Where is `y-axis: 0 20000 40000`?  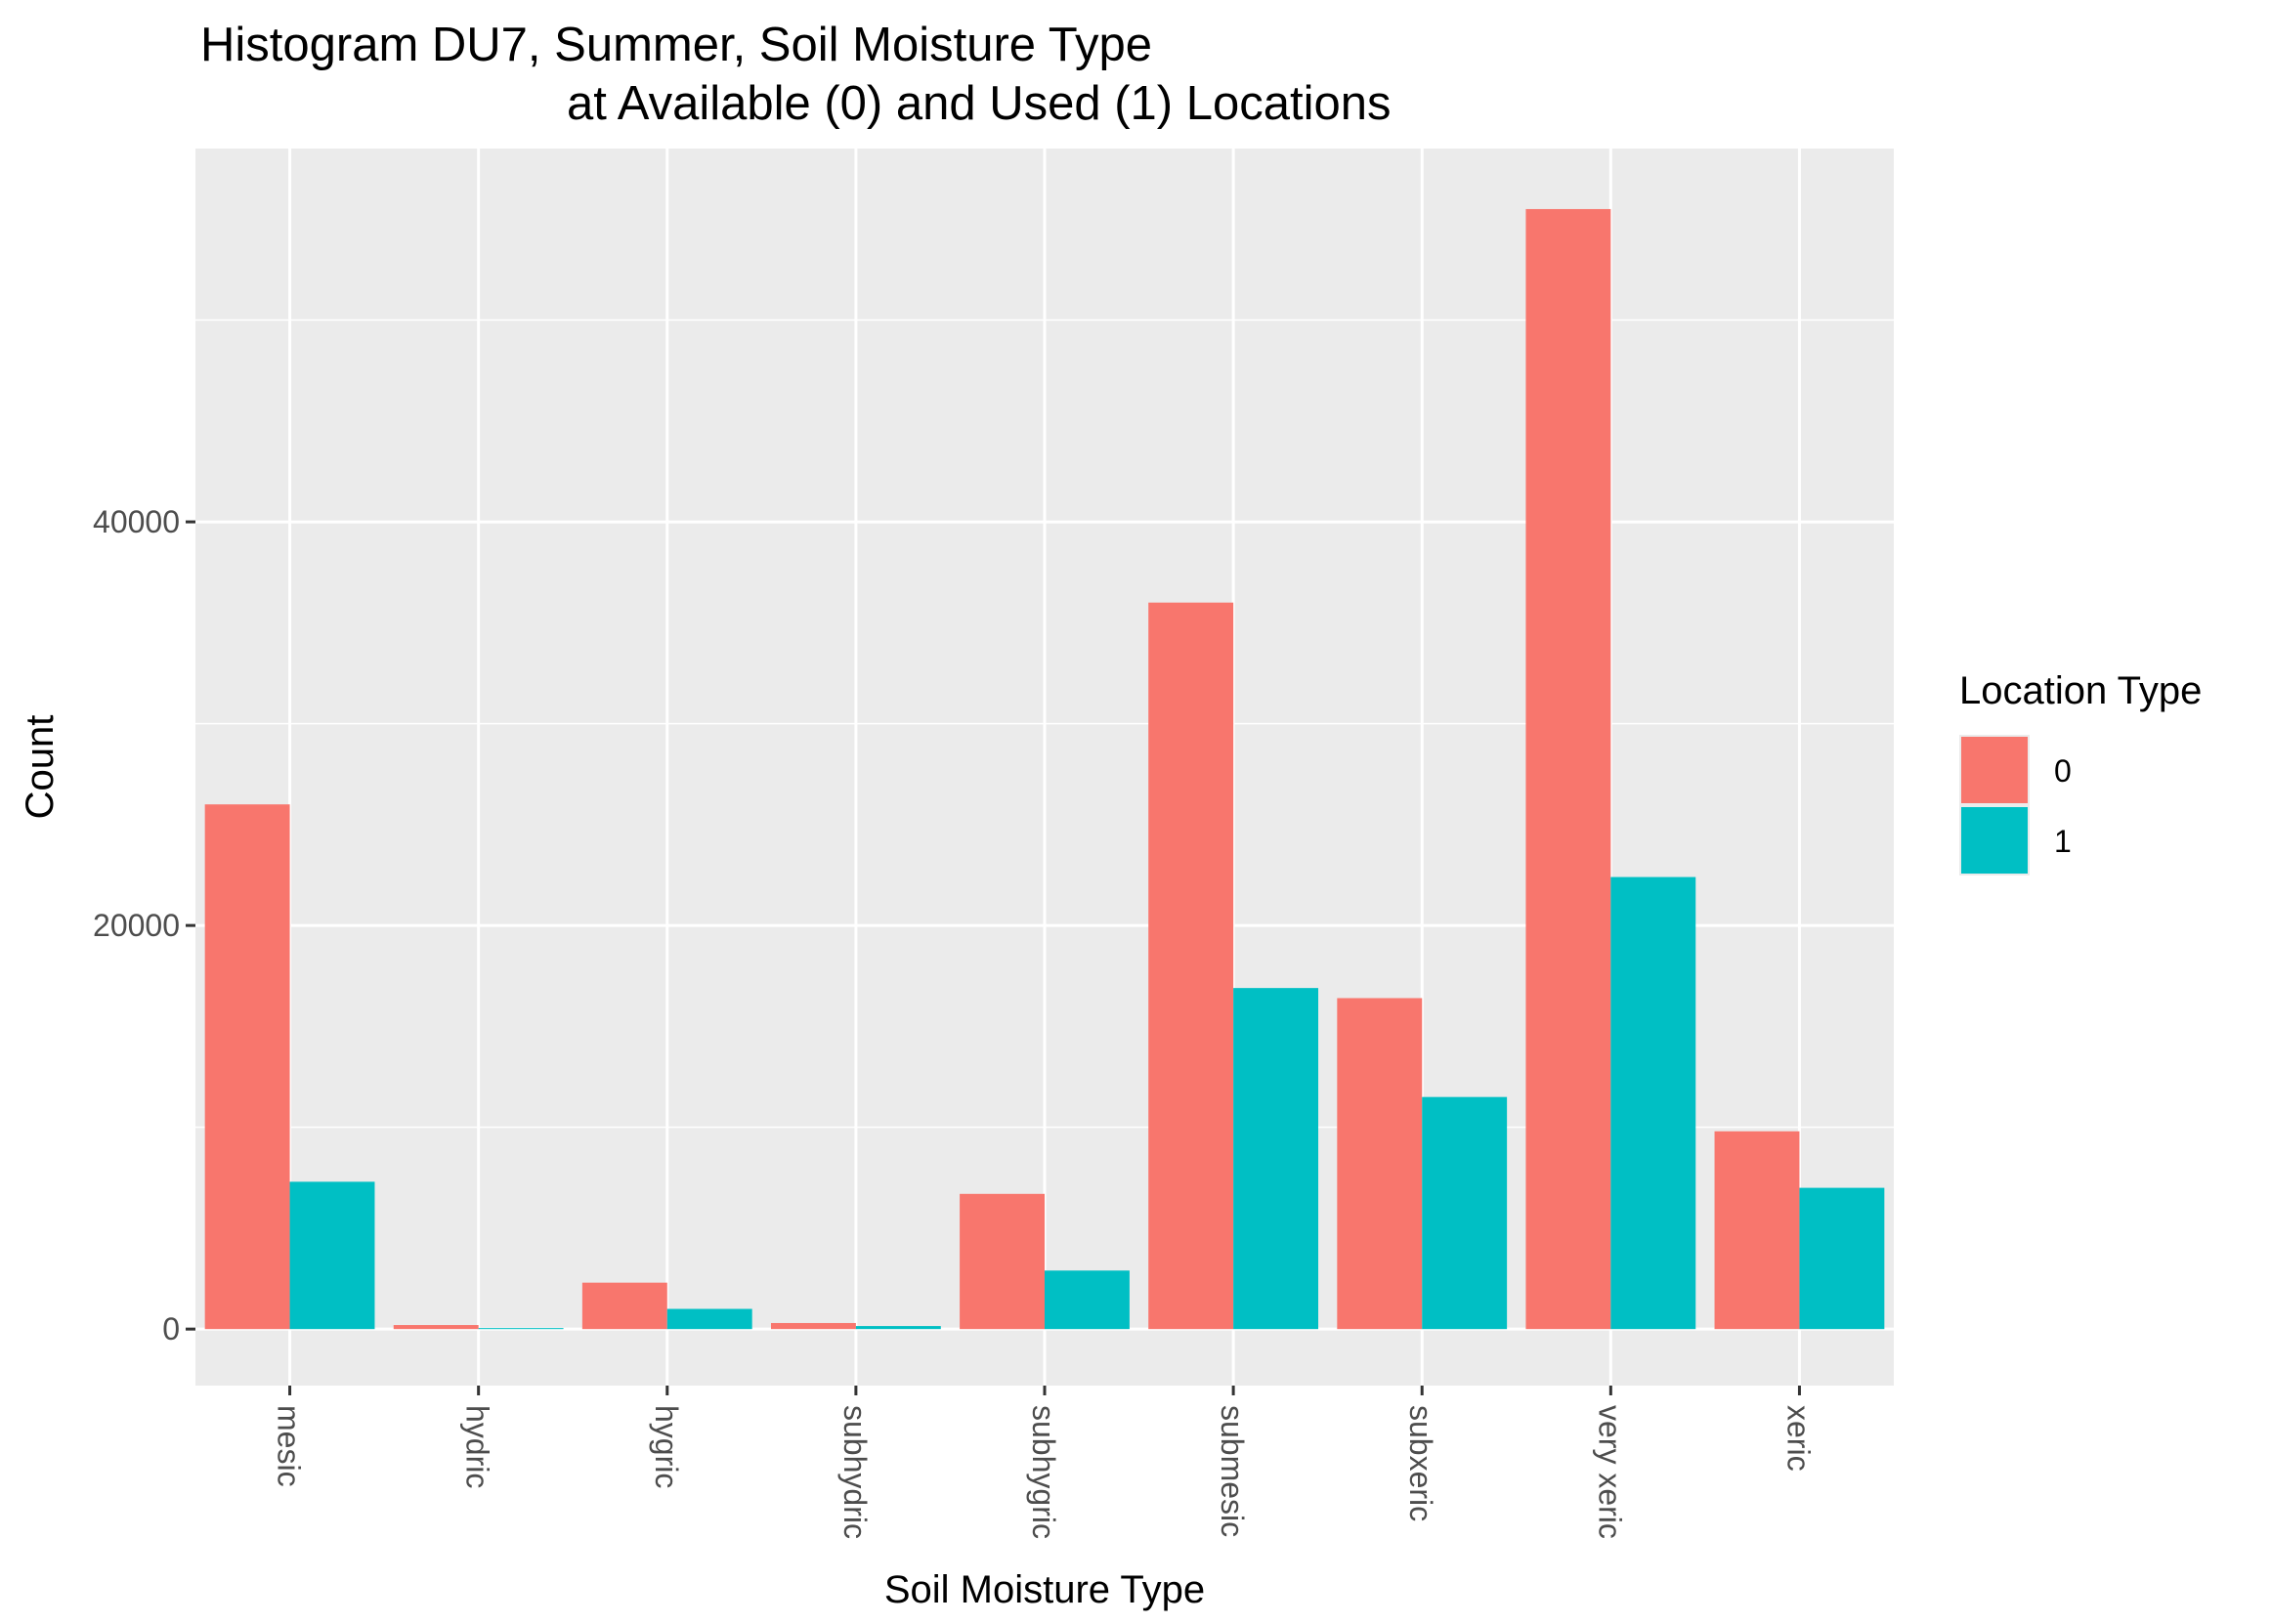 y-axis: 0 20000 40000 is located at coordinates (144, 925).